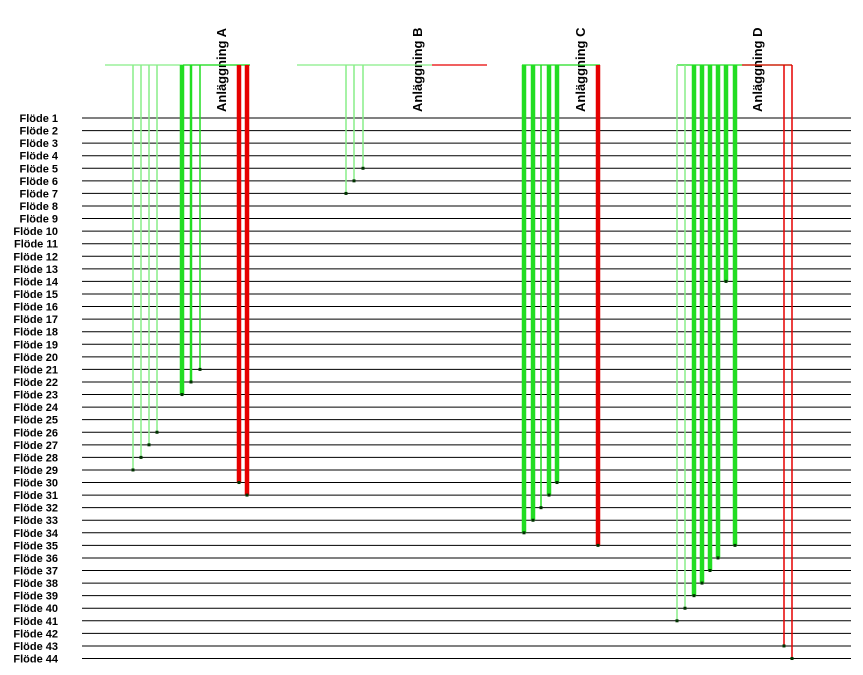 The width and height of the screenshot is (863, 675). What do you see at coordinates (35, 396) in the screenshot?
I see `flow-label: Flöde 23` at bounding box center [35, 396].